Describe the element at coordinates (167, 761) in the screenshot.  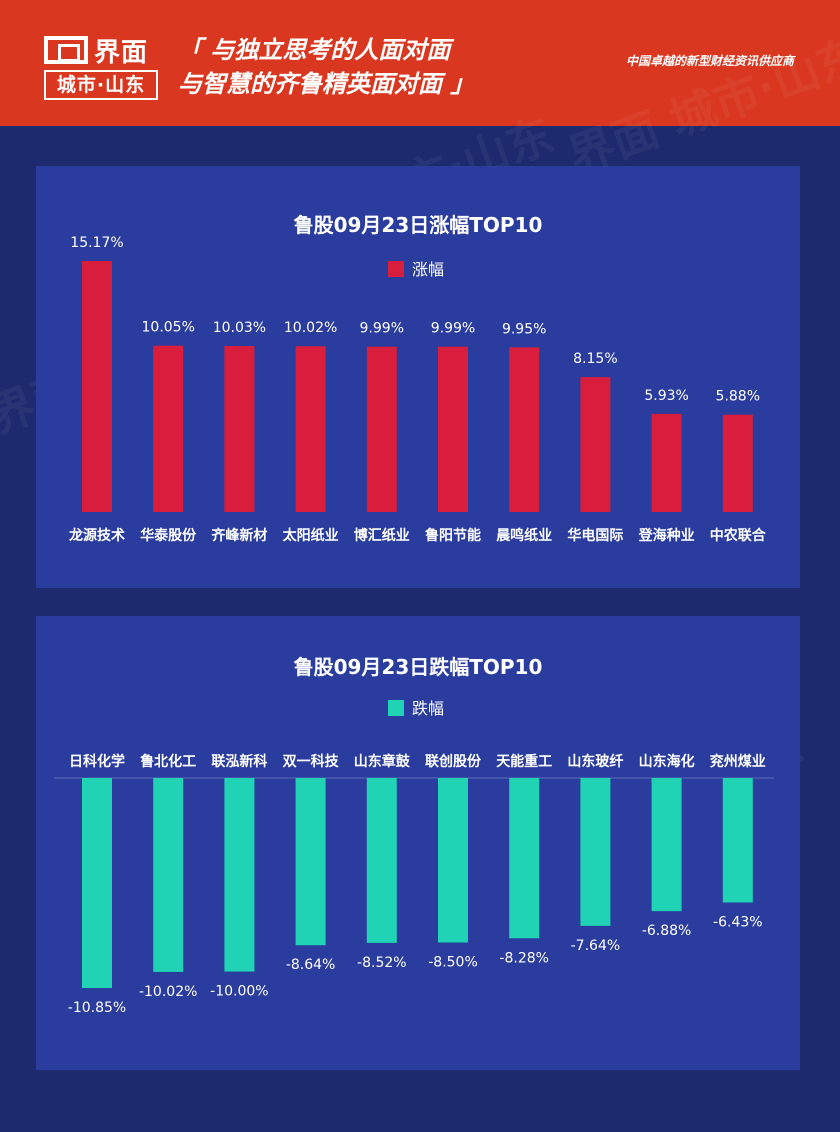
I see `category-label: 鲁北化工` at that location.